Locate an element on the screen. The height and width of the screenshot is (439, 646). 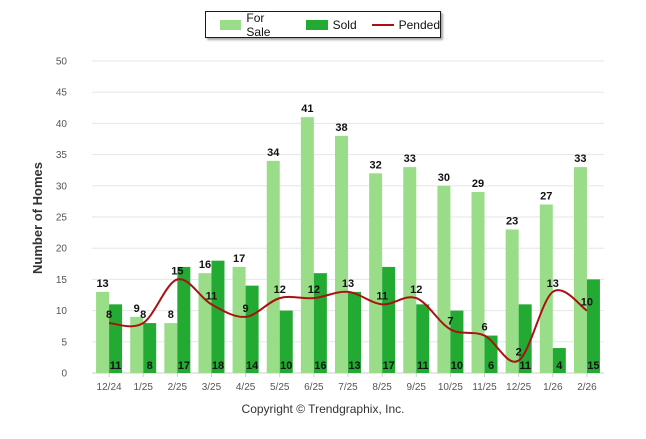
legend: For Sale Sold Pended is located at coordinates (323, 25).